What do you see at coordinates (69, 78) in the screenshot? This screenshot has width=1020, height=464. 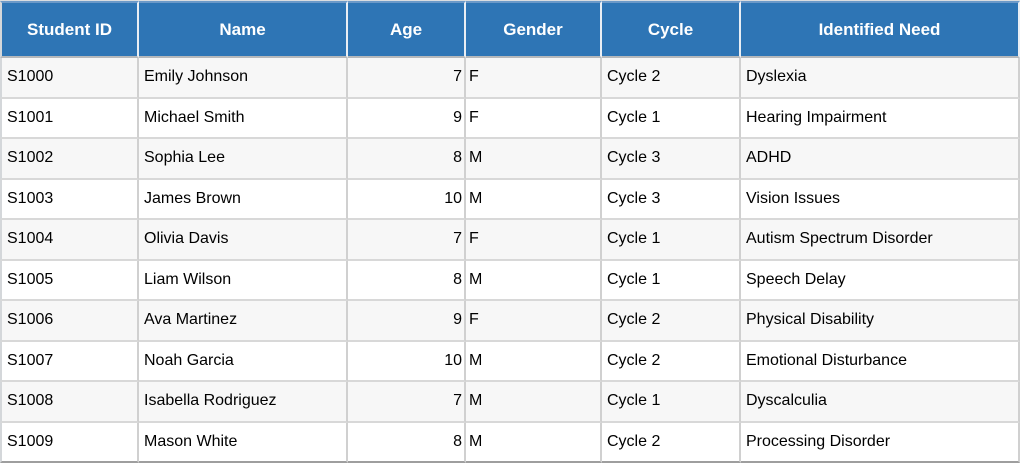 I see `cell-student-id: S1000` at bounding box center [69, 78].